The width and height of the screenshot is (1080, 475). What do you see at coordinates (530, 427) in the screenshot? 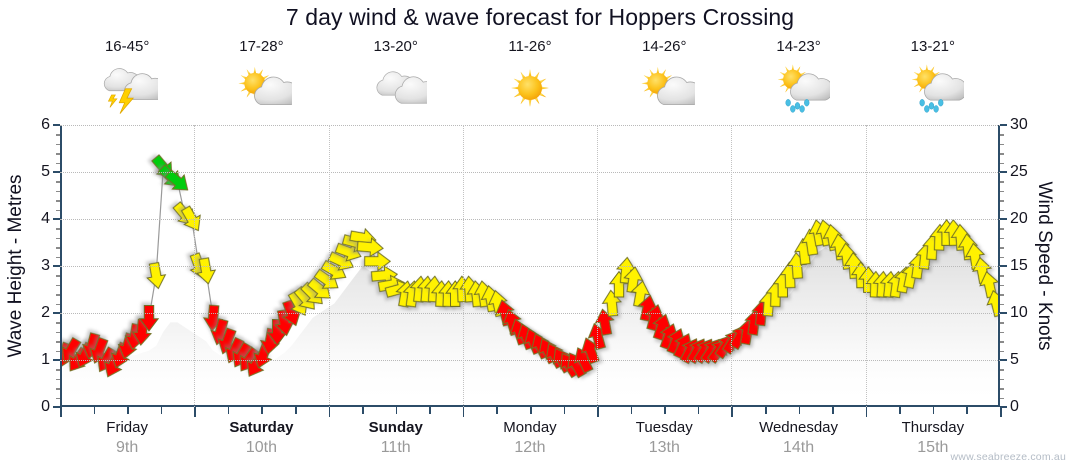
I see `day-name: Monday` at bounding box center [530, 427].